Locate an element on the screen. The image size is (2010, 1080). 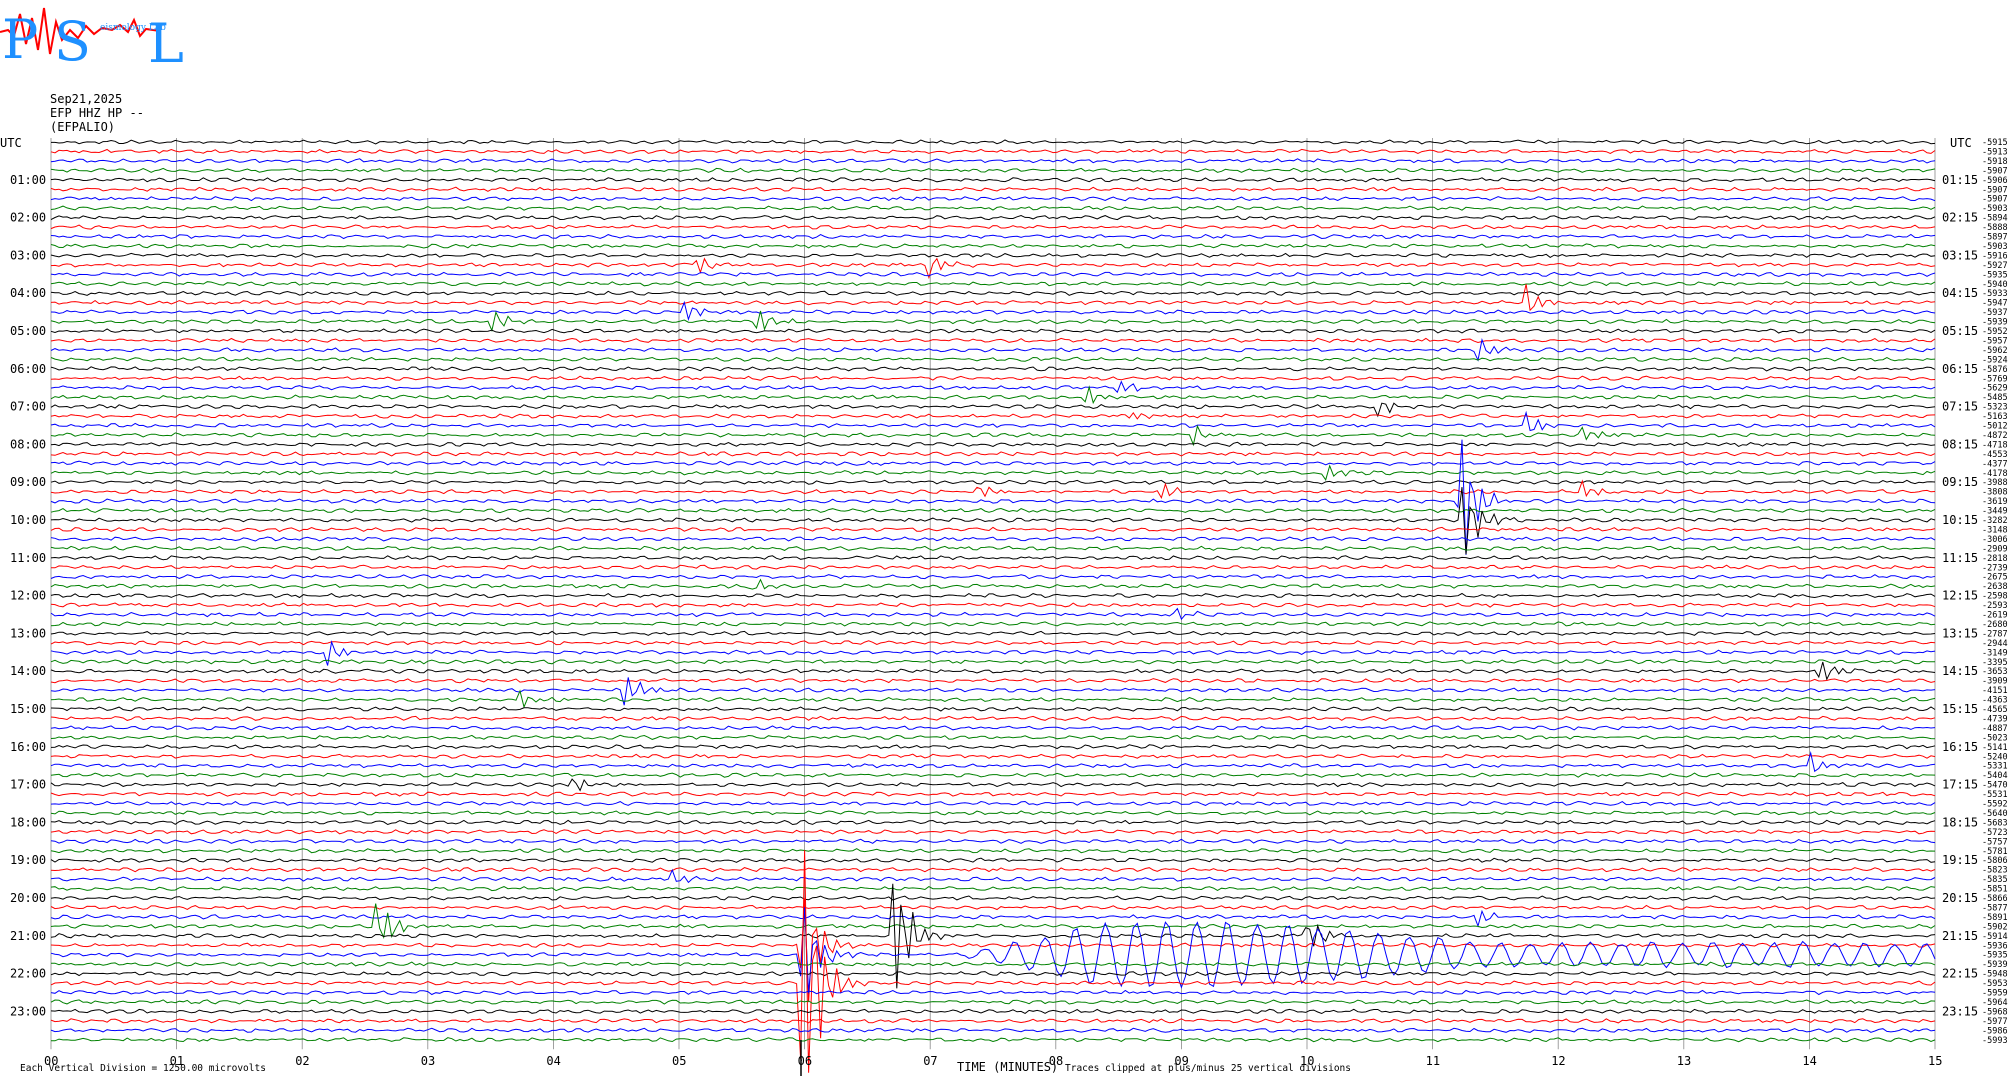
right-hour-label: 14:15 is located at coordinates (1960, 671).